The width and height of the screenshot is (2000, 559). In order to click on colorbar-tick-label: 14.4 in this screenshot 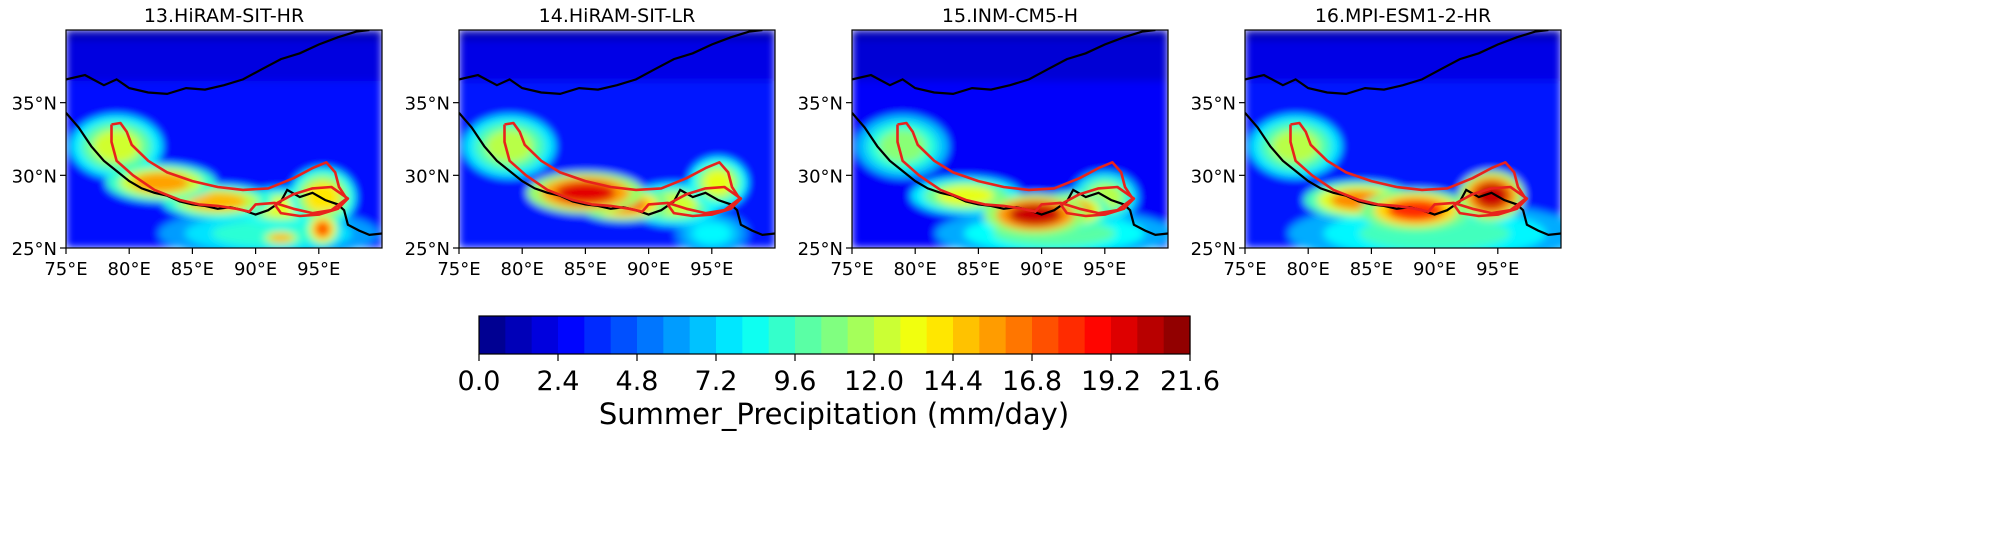, I will do `click(953, 381)`.